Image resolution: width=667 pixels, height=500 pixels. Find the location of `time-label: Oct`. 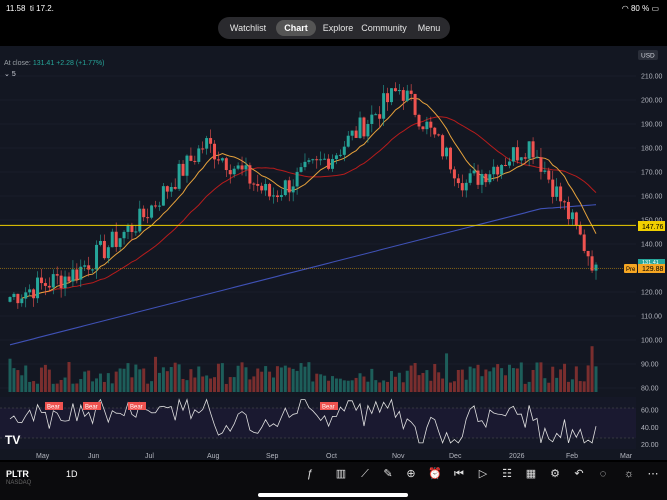

time-label: Oct is located at coordinates (331, 456).